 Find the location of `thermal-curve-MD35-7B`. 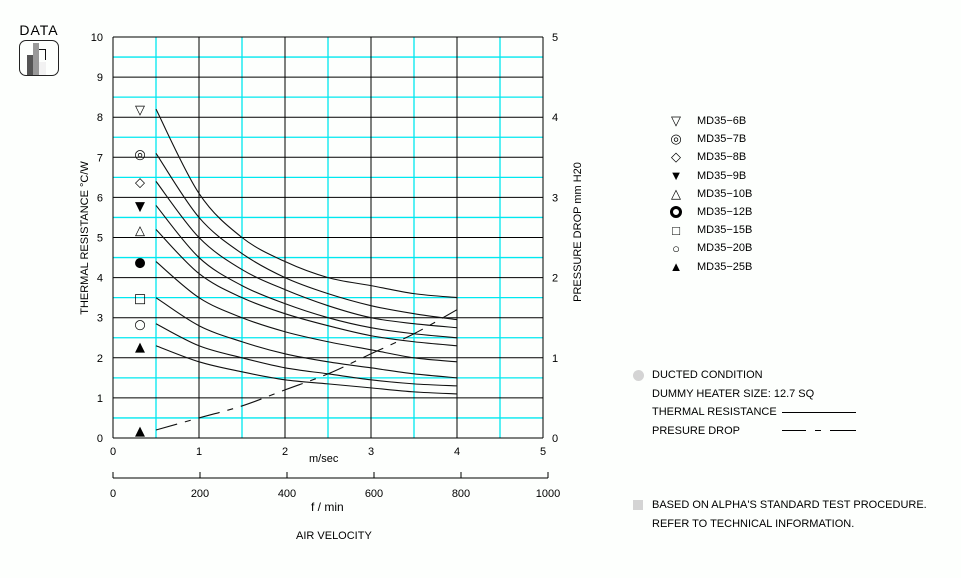

thermal-curve-MD35-7B is located at coordinates (306, 236).